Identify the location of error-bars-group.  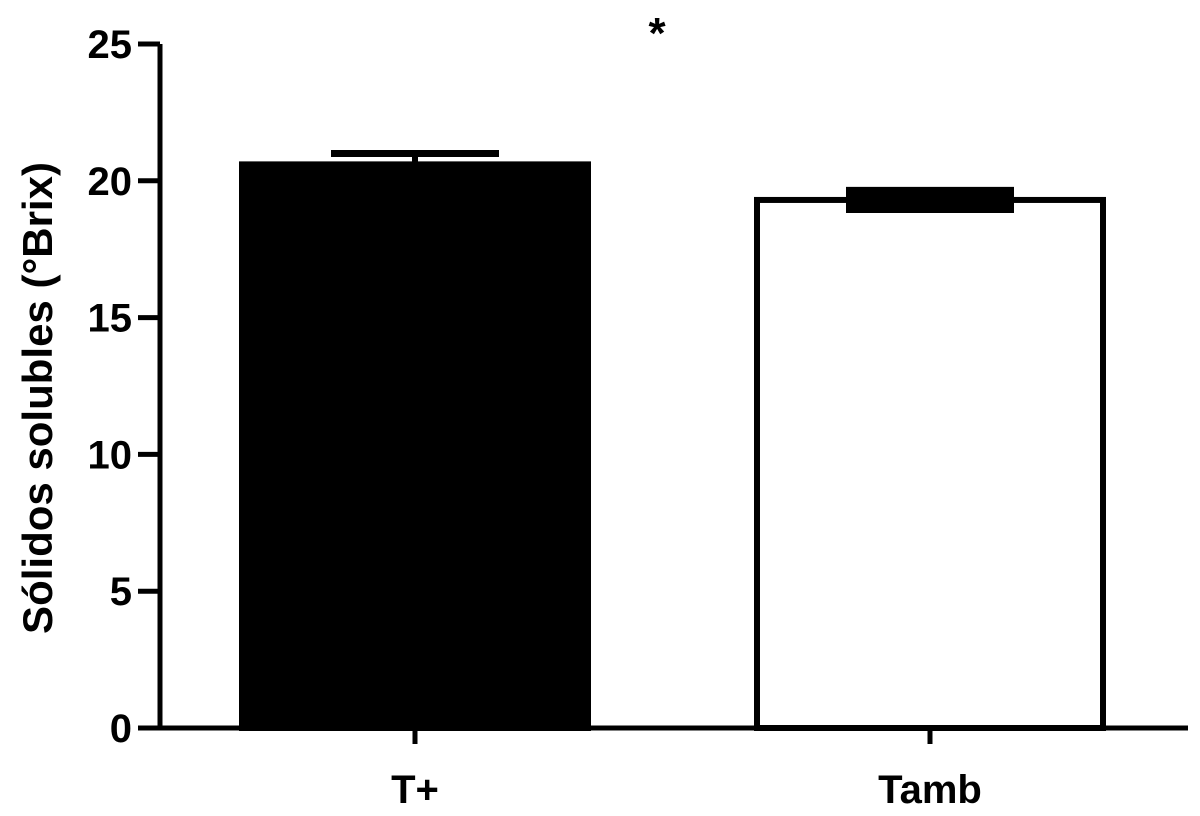
(672, 181).